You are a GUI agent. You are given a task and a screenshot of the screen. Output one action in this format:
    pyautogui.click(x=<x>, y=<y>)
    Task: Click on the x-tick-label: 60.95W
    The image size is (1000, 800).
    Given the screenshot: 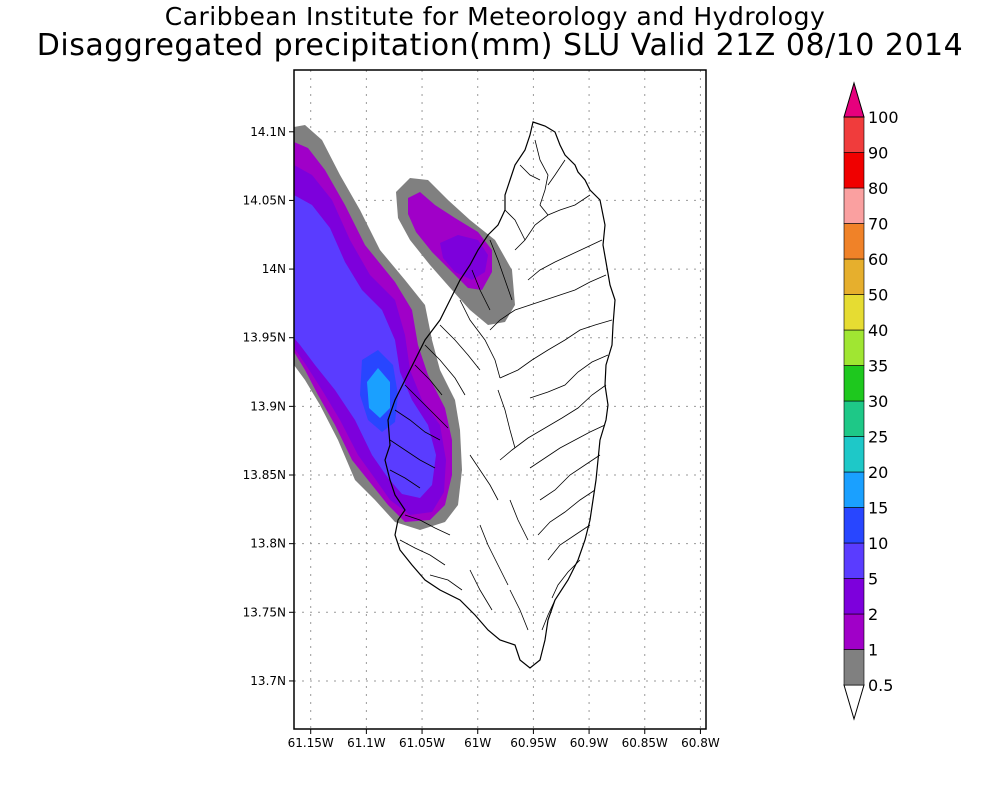 What is the action you would take?
    pyautogui.click(x=533, y=743)
    